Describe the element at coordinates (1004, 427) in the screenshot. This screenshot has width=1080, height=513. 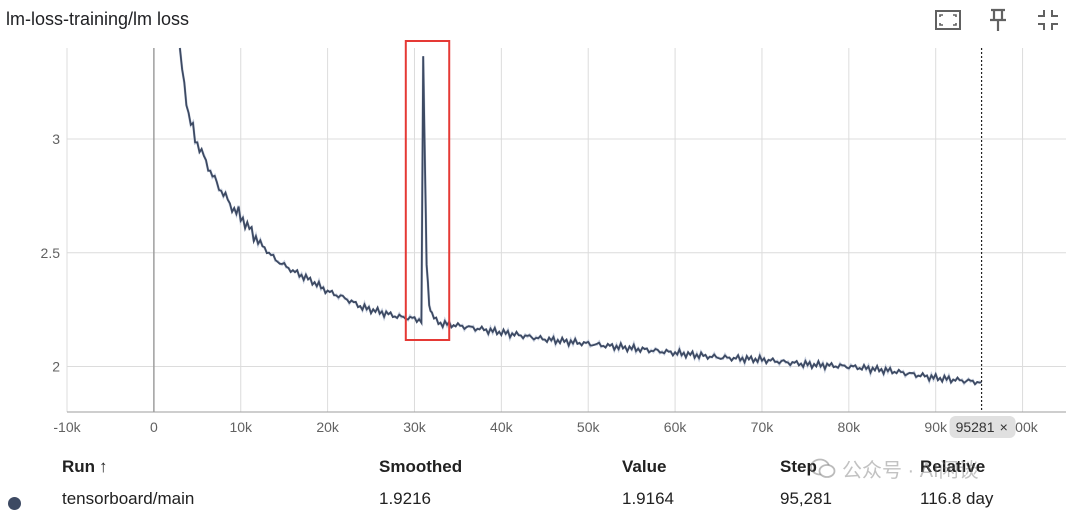
I see `close-icon: ×` at that location.